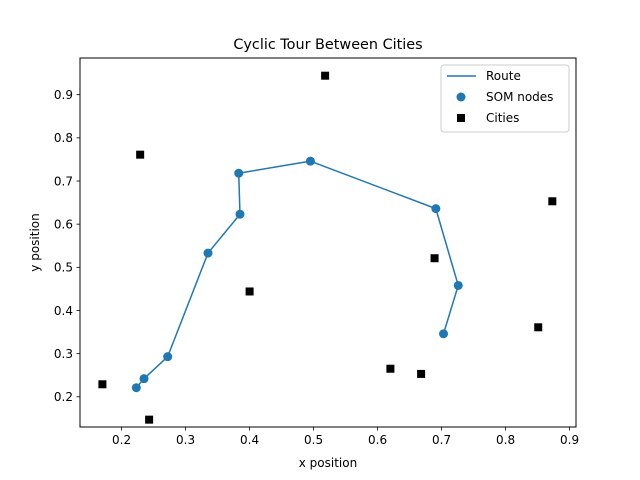  Describe the element at coordinates (63, 95) in the screenshot. I see `y-tick-label-7: 0.9` at that location.